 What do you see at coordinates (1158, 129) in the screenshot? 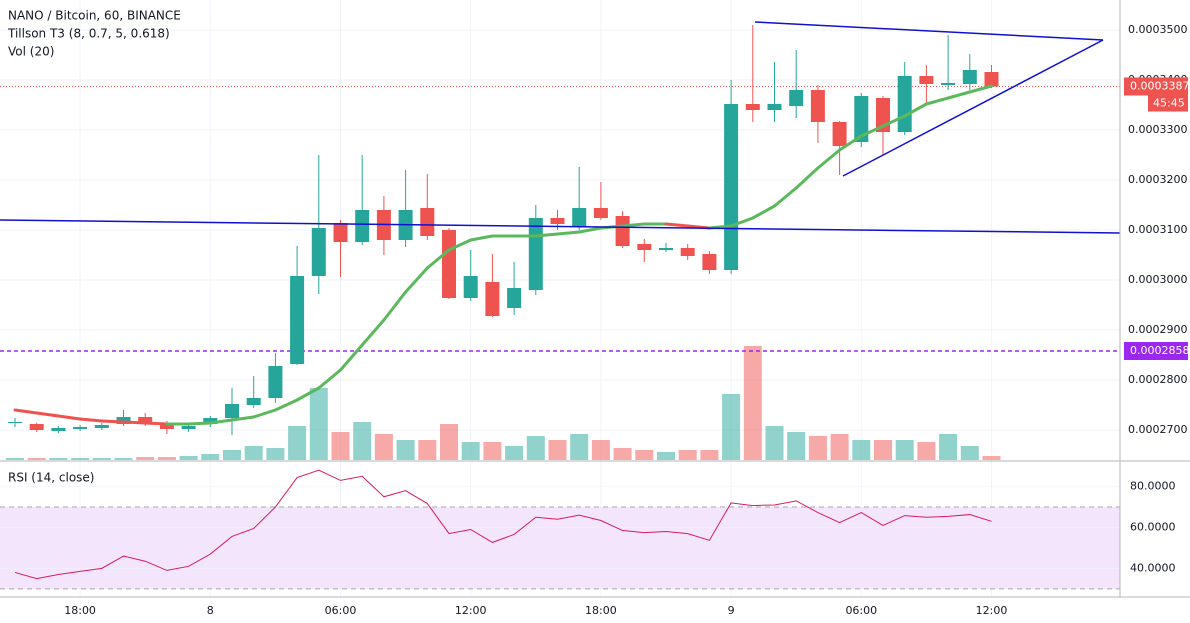
I see `y-tick-label: 0.0003300` at bounding box center [1158, 129].